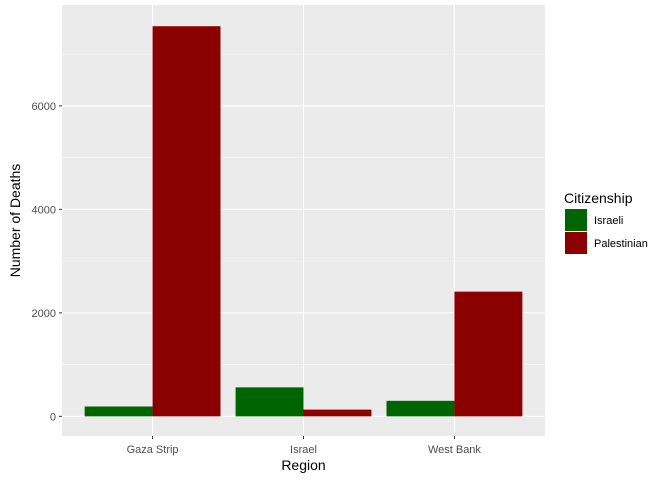  I want to click on bar-palestinian-west-bank, so click(488, 354).